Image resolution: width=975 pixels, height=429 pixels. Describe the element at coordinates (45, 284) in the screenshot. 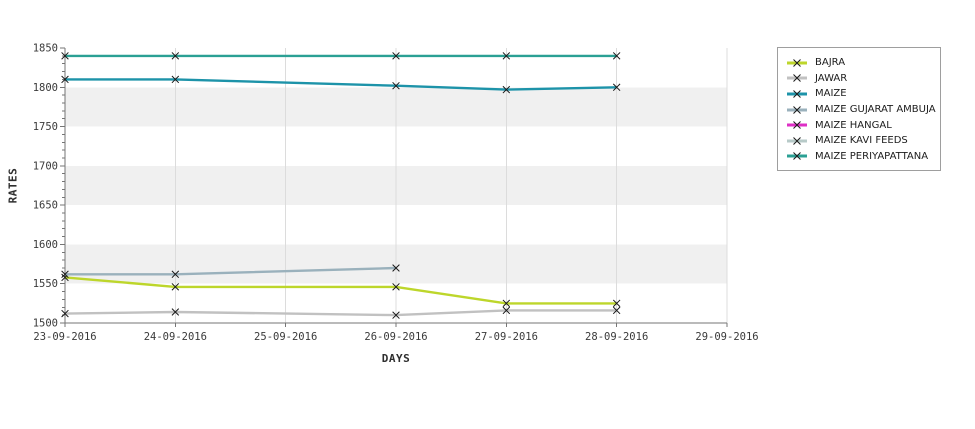

I see `y-tick-label: 1550` at that location.